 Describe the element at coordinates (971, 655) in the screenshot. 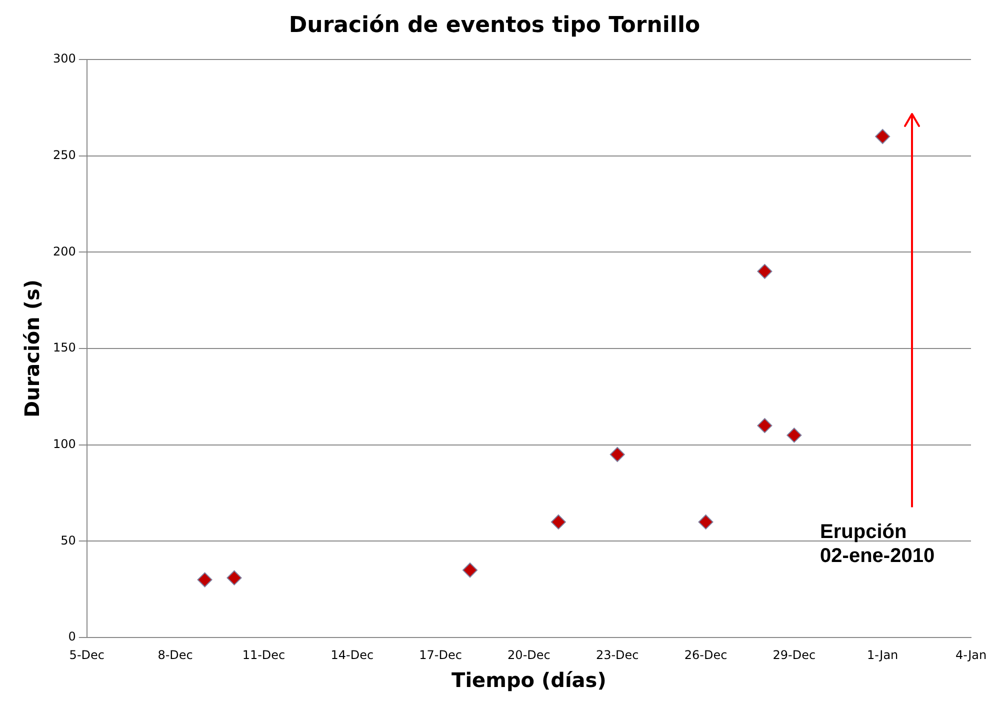

I see `x-tick-label: 4-Jan` at that location.